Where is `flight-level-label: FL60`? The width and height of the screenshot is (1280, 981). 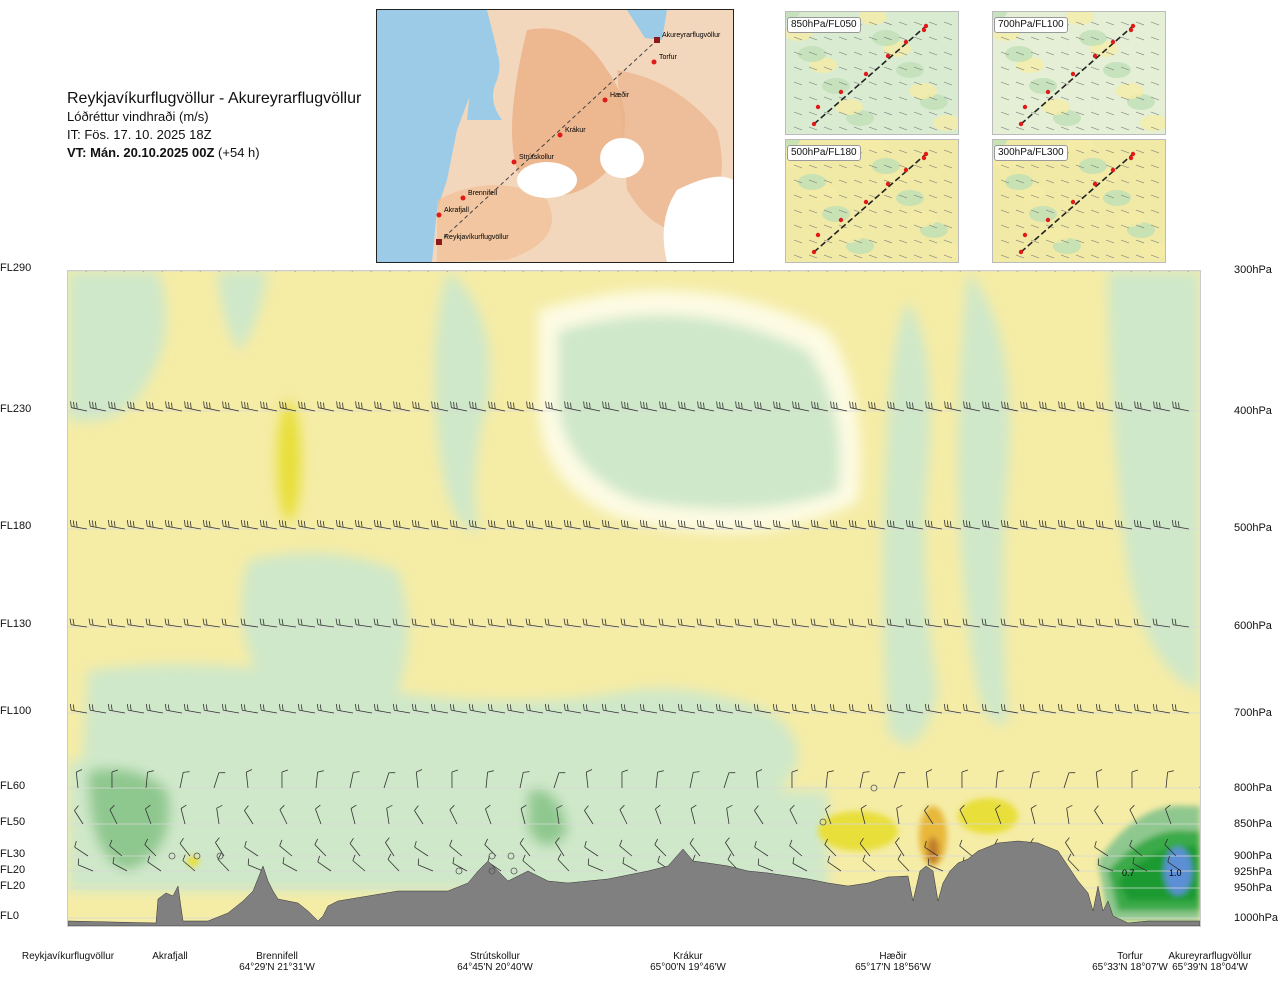
flight-level-label: FL60 is located at coordinates (13, 786).